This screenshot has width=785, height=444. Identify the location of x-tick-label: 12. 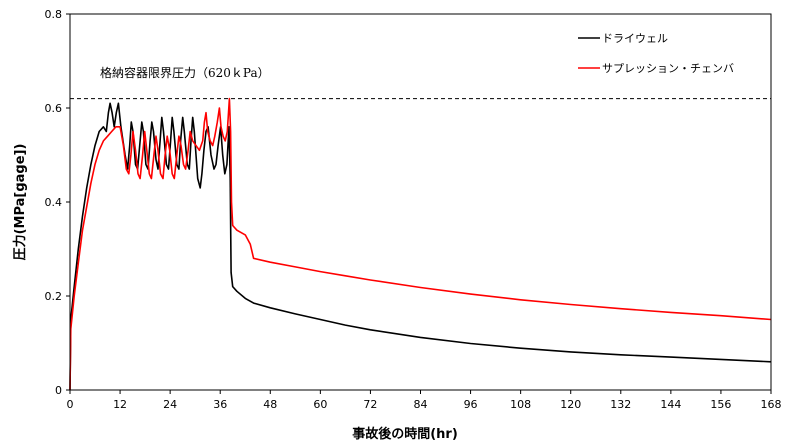
(120, 404).